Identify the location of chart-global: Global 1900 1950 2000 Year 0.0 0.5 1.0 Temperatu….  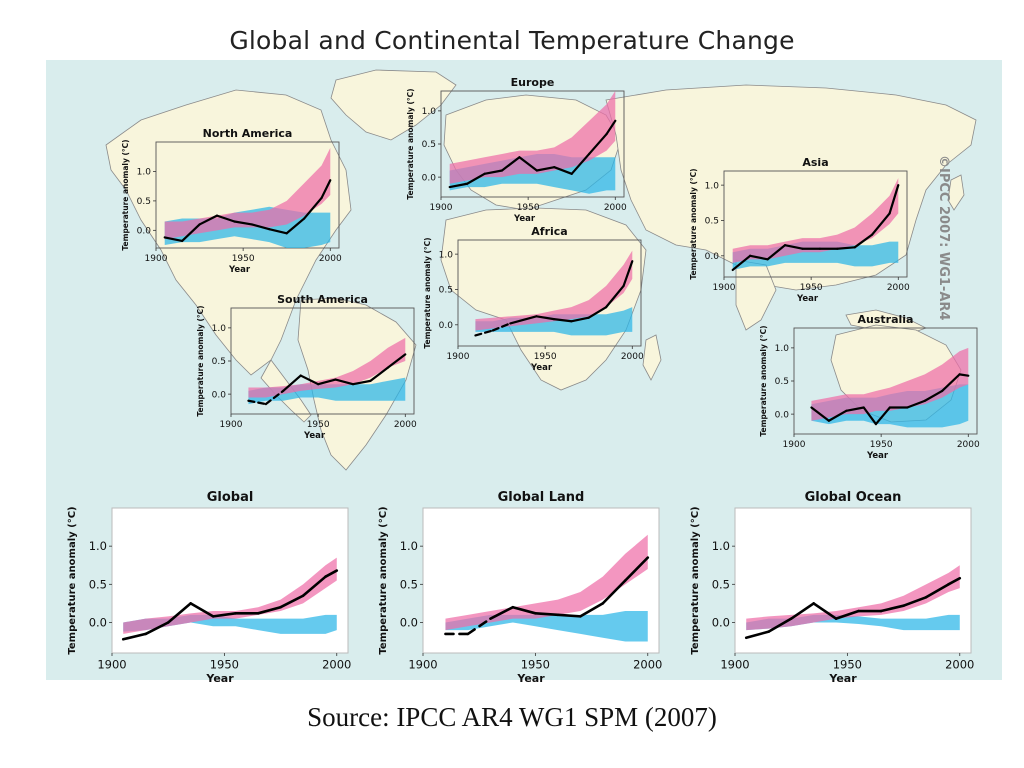
(209, 587).